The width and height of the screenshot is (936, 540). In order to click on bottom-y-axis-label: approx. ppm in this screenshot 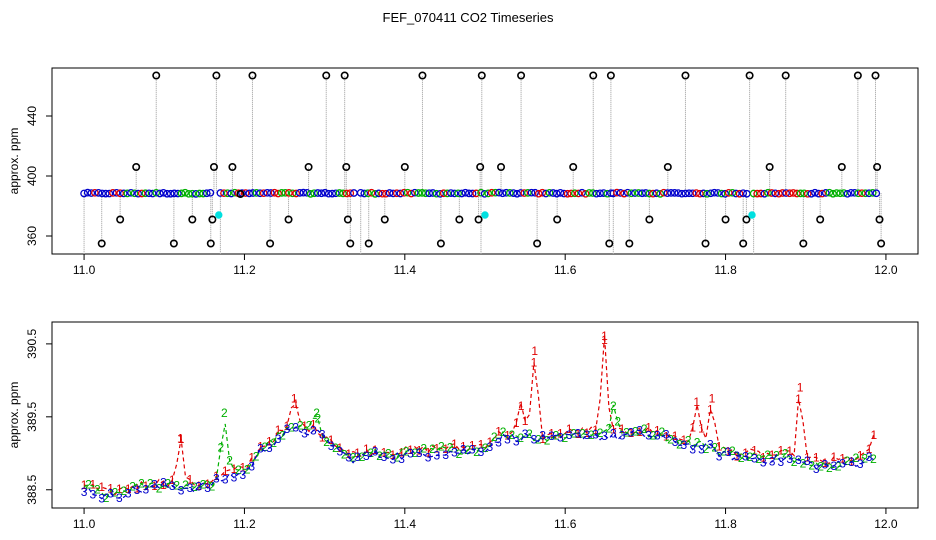, I will do `click(14, 415)`.